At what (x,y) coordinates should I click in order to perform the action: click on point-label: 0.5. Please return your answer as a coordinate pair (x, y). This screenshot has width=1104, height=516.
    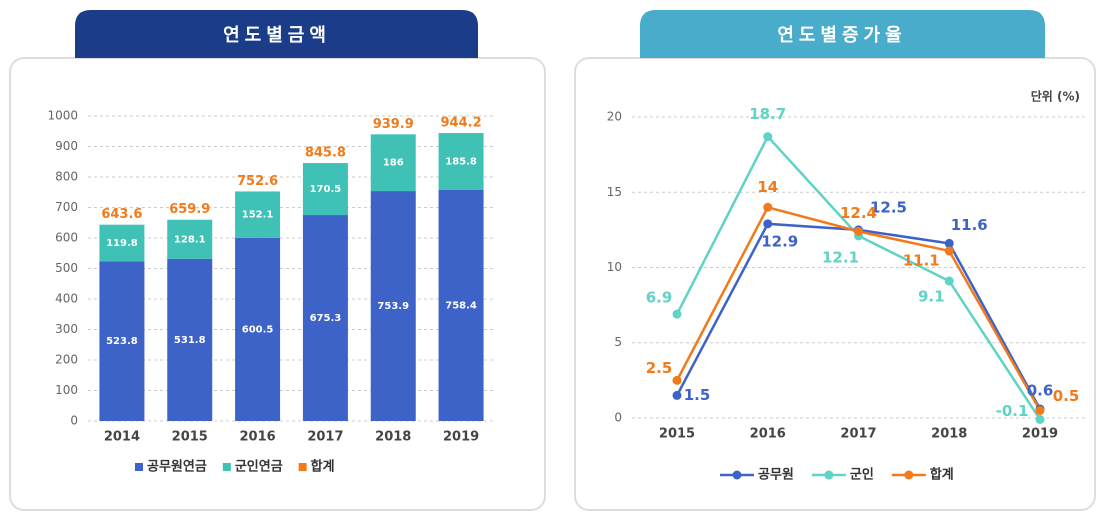
    Looking at the image, I should click on (1066, 396).